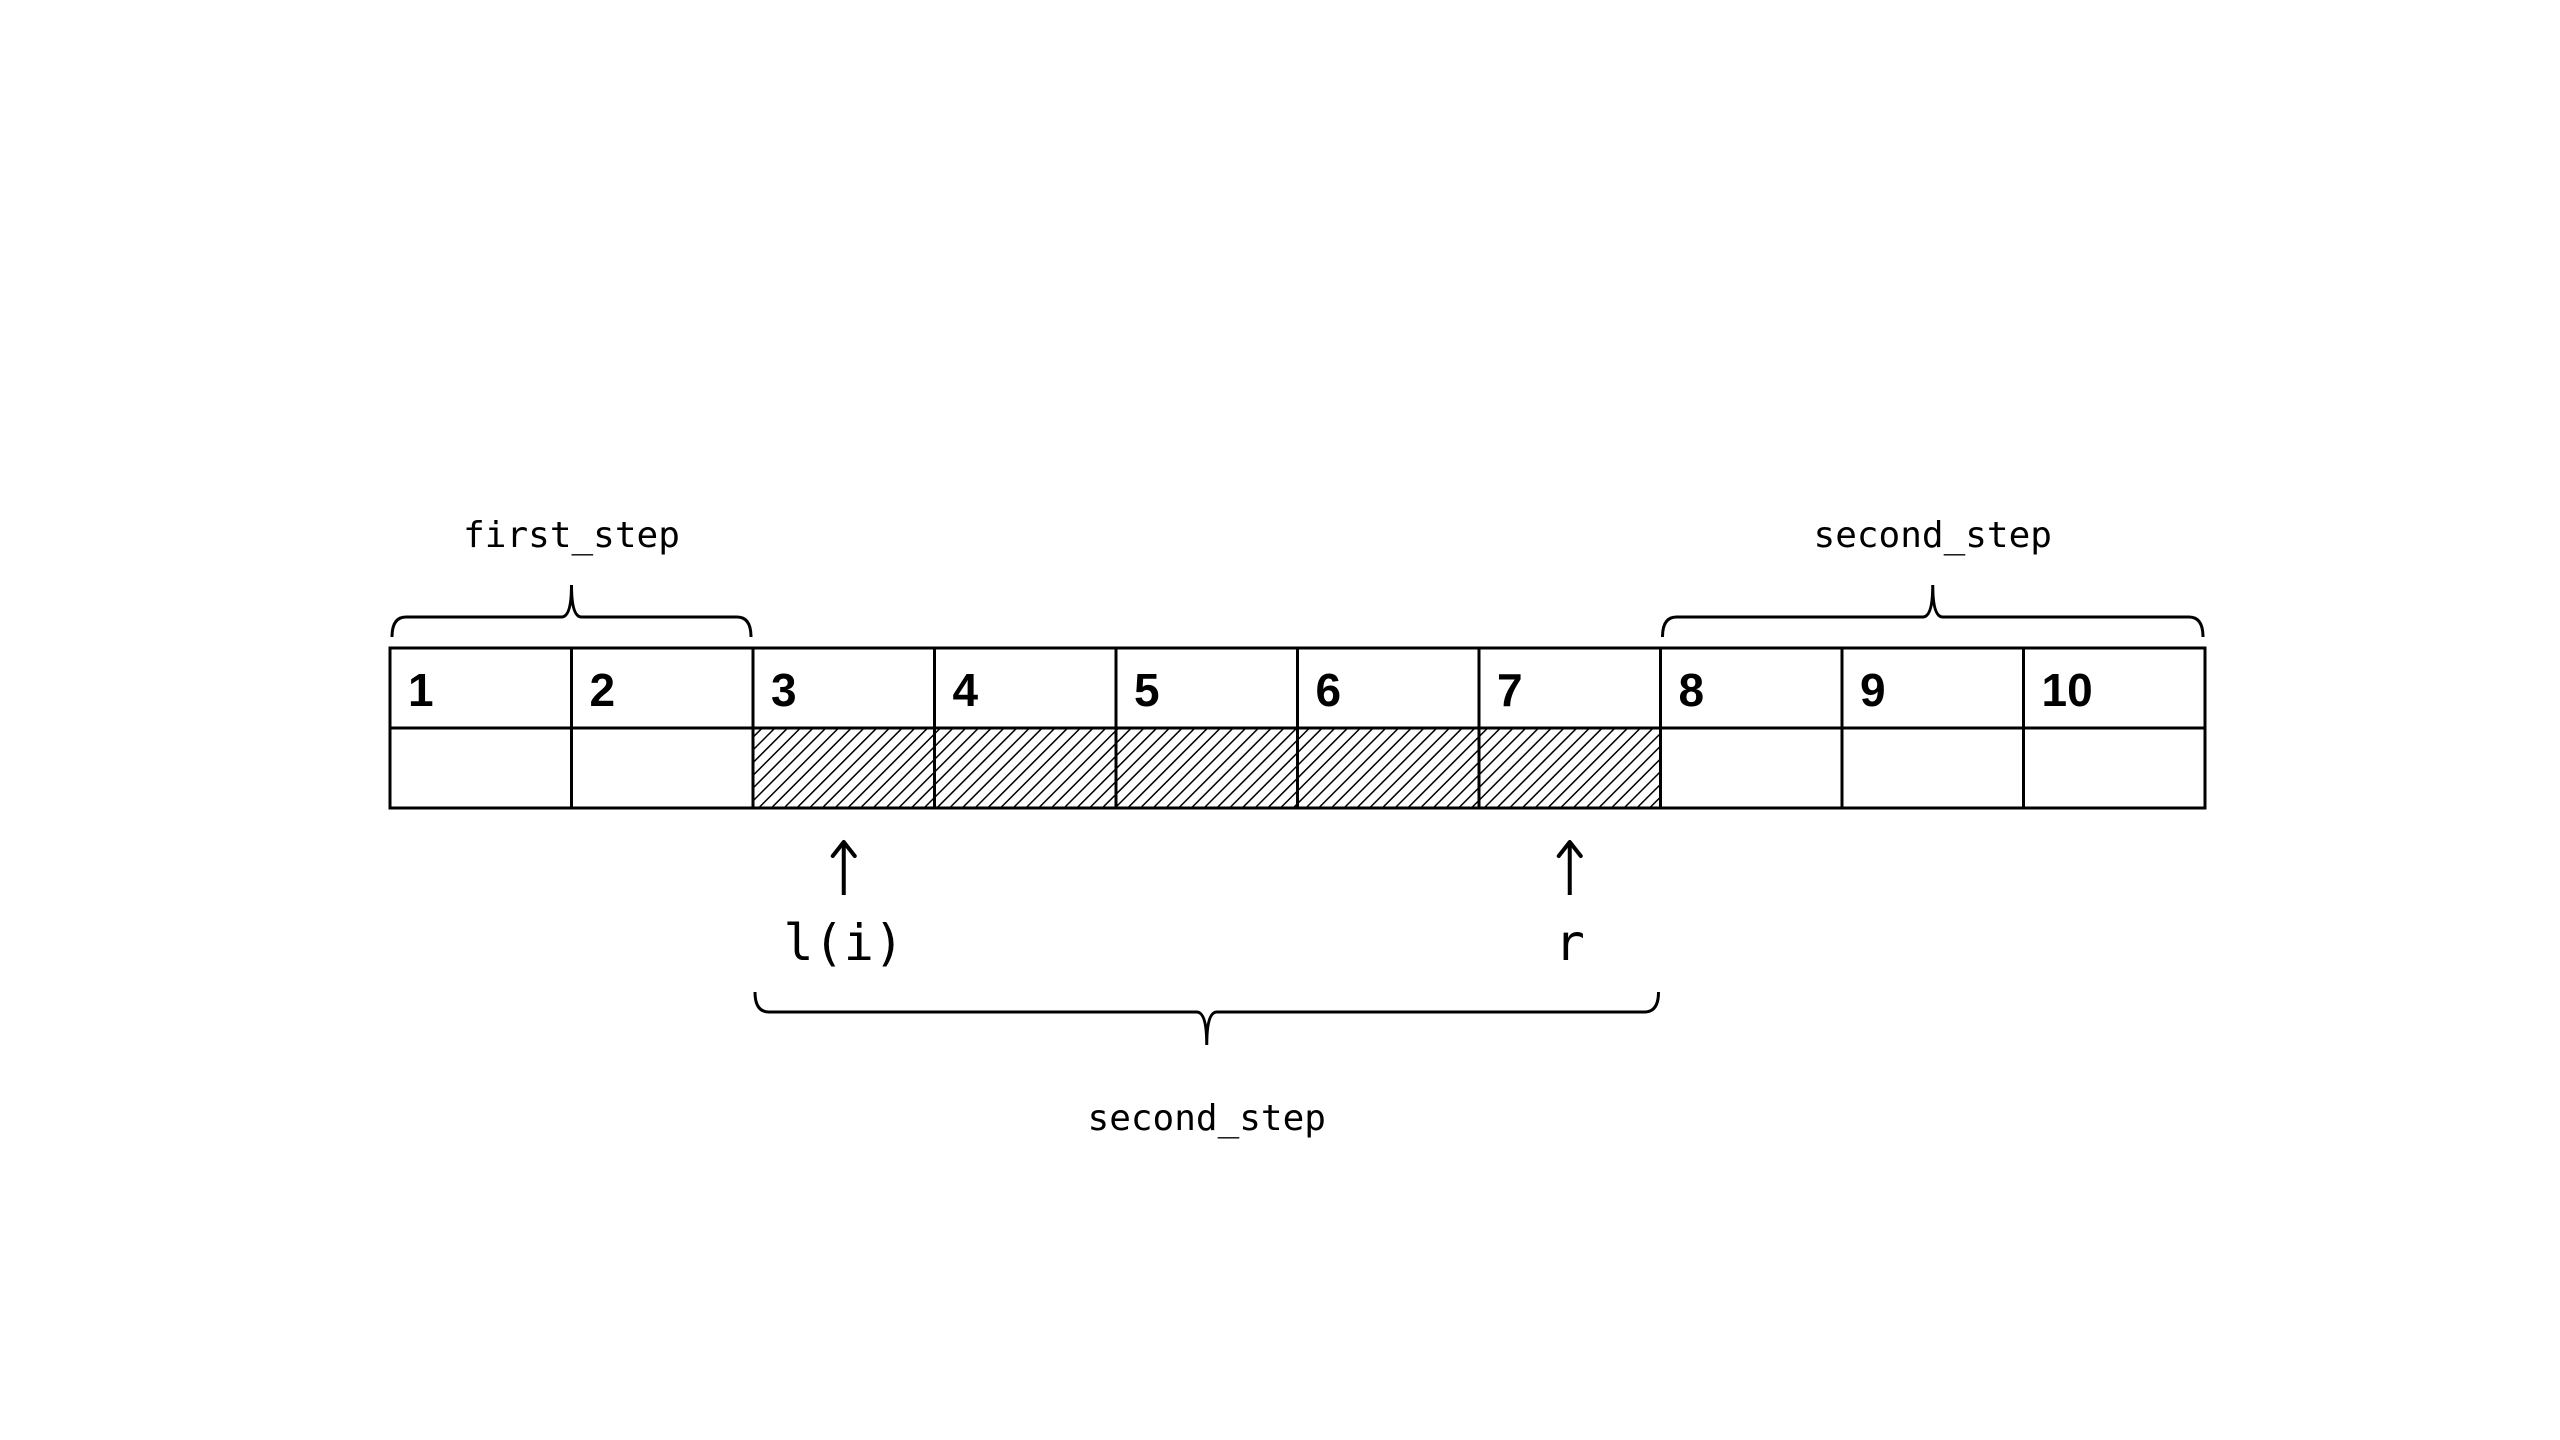 The width and height of the screenshot is (2560, 1440). What do you see at coordinates (784, 690) in the screenshot?
I see `cell-number-3: 3` at bounding box center [784, 690].